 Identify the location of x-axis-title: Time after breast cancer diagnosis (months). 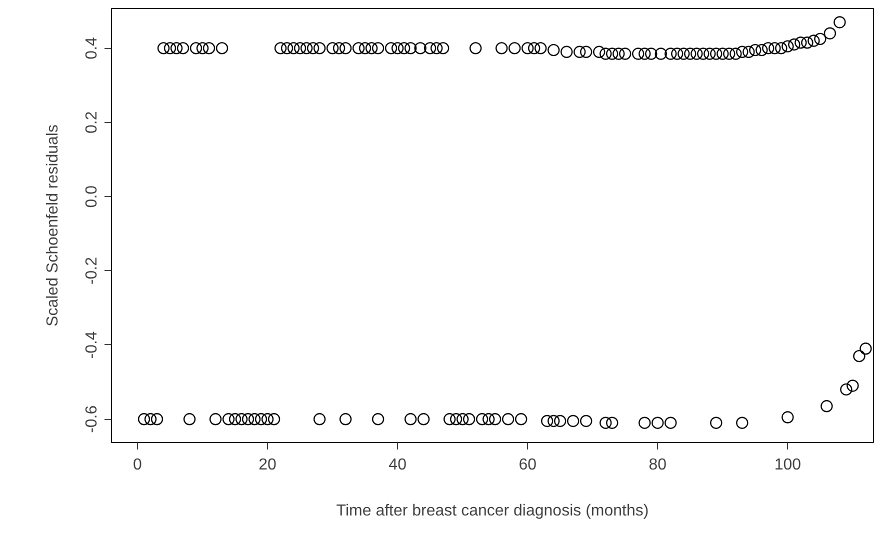
(492, 511).